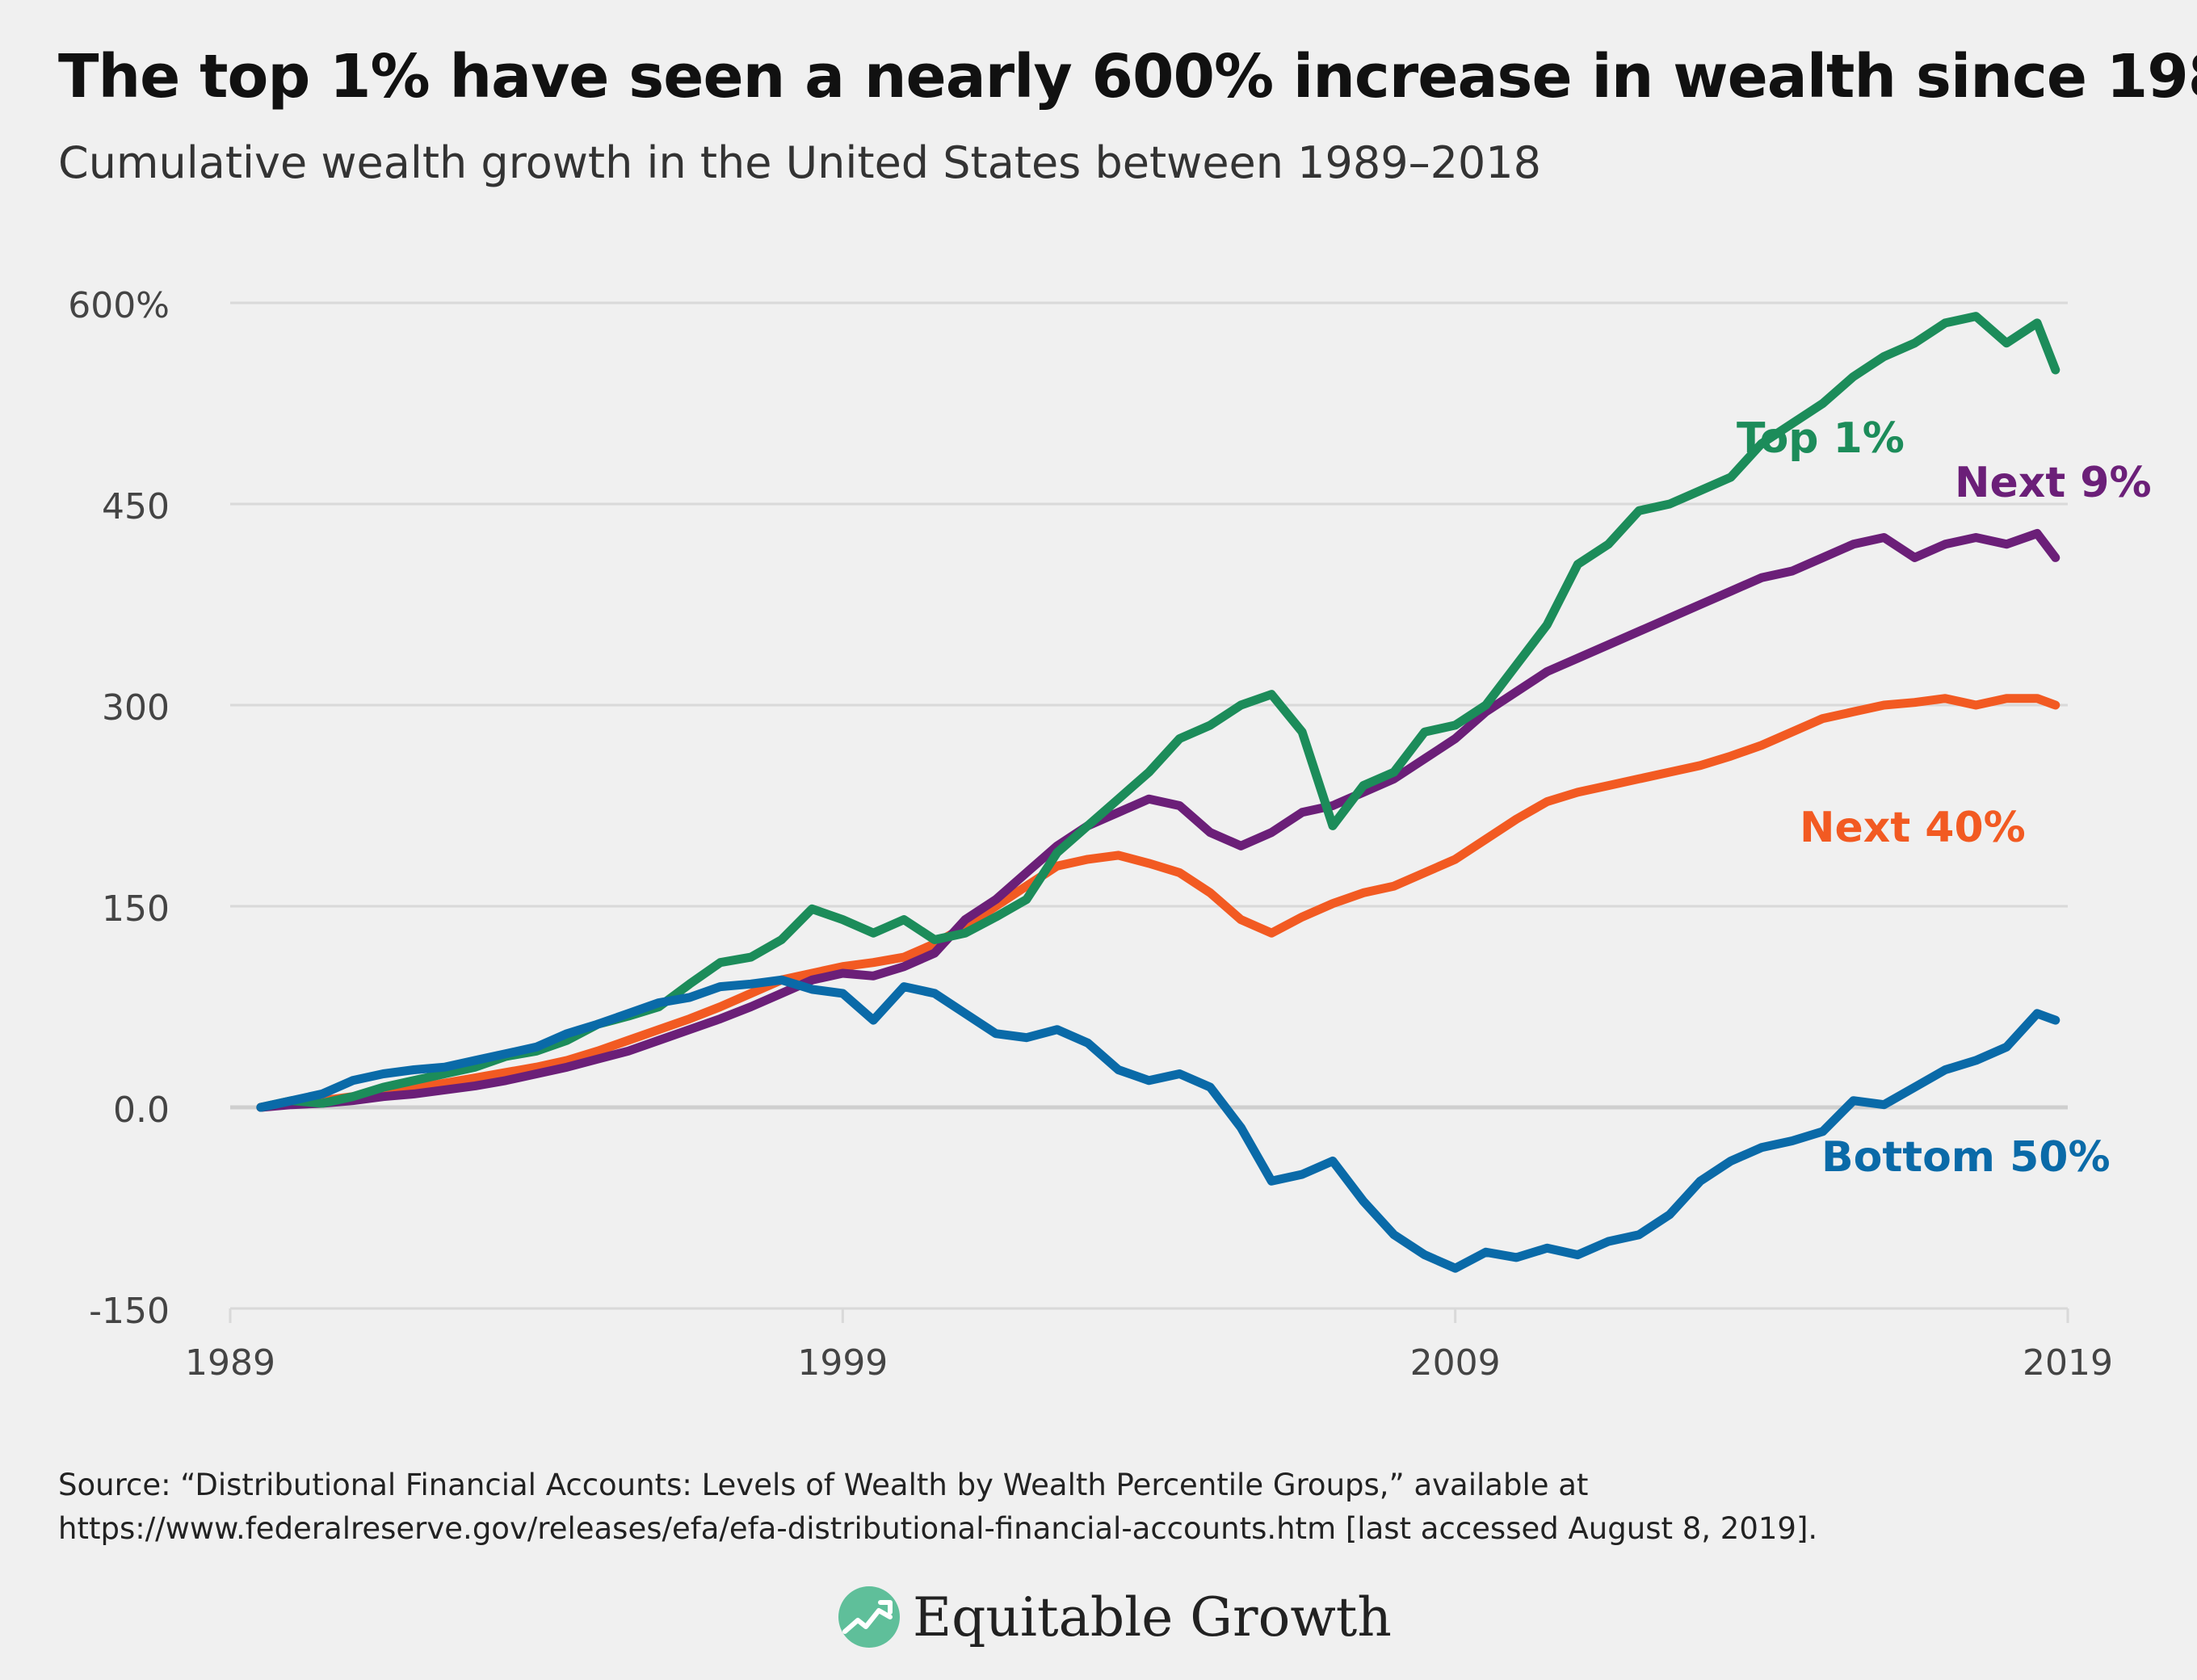  I want to click on series-line-bottom50, so click(1158, 1124).